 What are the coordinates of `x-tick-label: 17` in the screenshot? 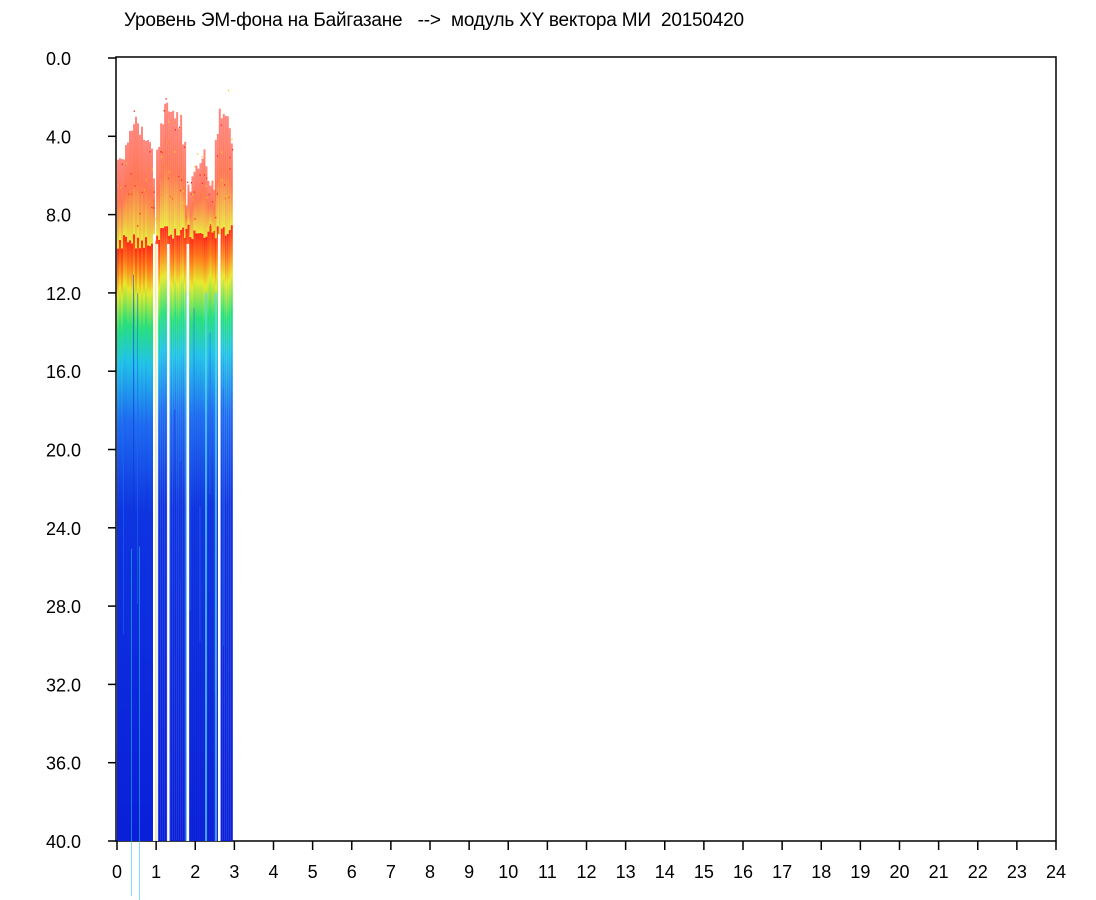 It's located at (782, 872).